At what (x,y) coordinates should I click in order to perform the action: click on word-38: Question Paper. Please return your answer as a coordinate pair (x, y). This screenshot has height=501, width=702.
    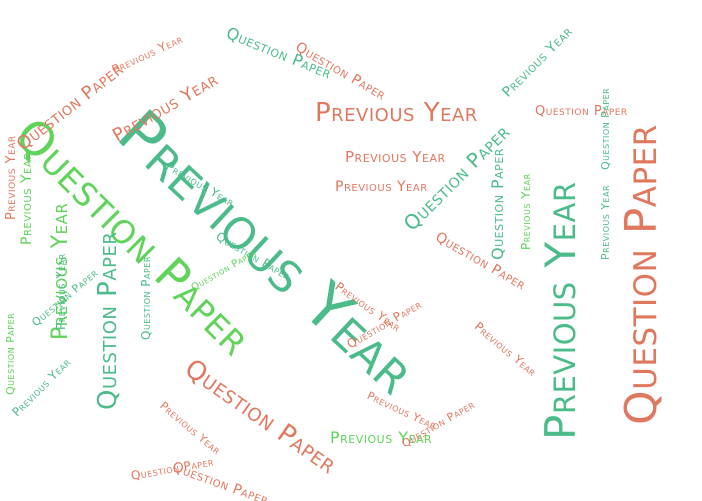
    Looking at the image, I should click on (10, 353).